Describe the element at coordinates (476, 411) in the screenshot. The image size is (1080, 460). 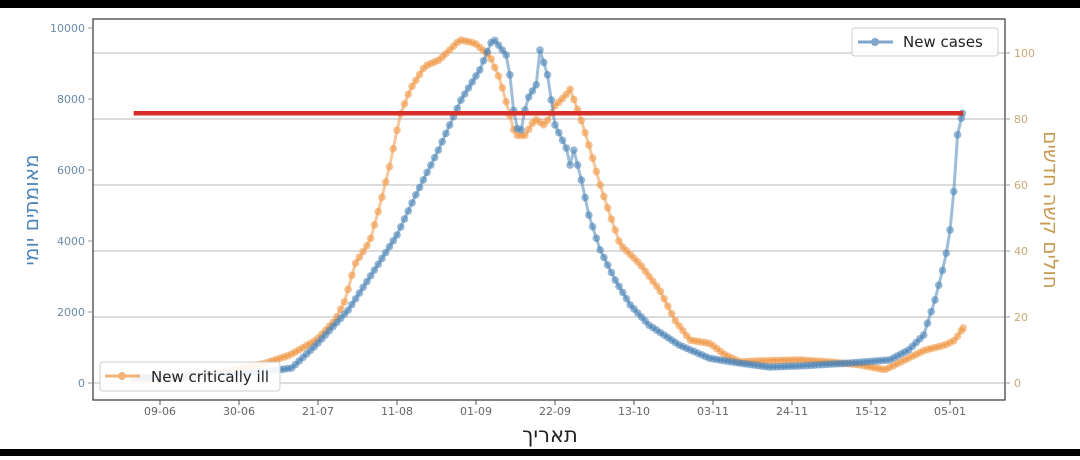
I see `x-tick-label: 01-09` at that location.